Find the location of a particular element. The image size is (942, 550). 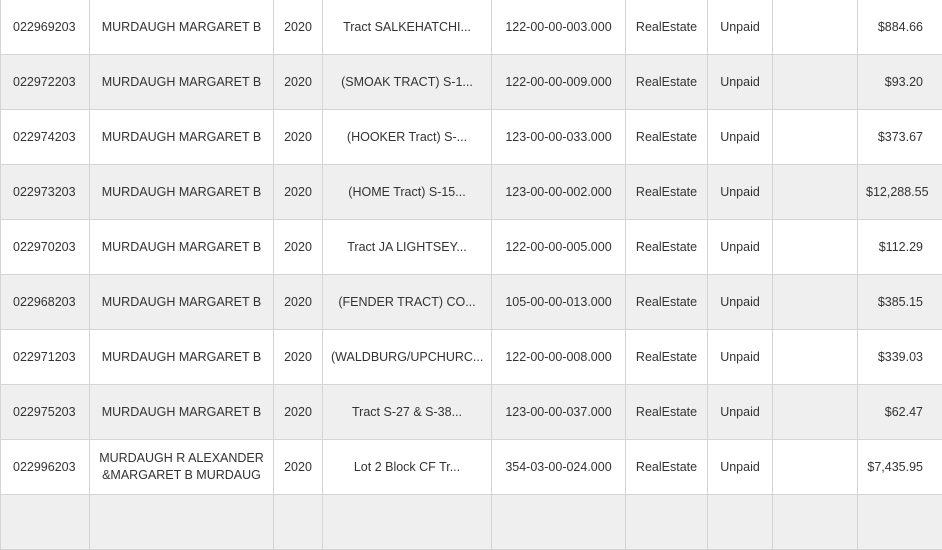

bill-number-cell: 022996203 is located at coordinates (45, 467).